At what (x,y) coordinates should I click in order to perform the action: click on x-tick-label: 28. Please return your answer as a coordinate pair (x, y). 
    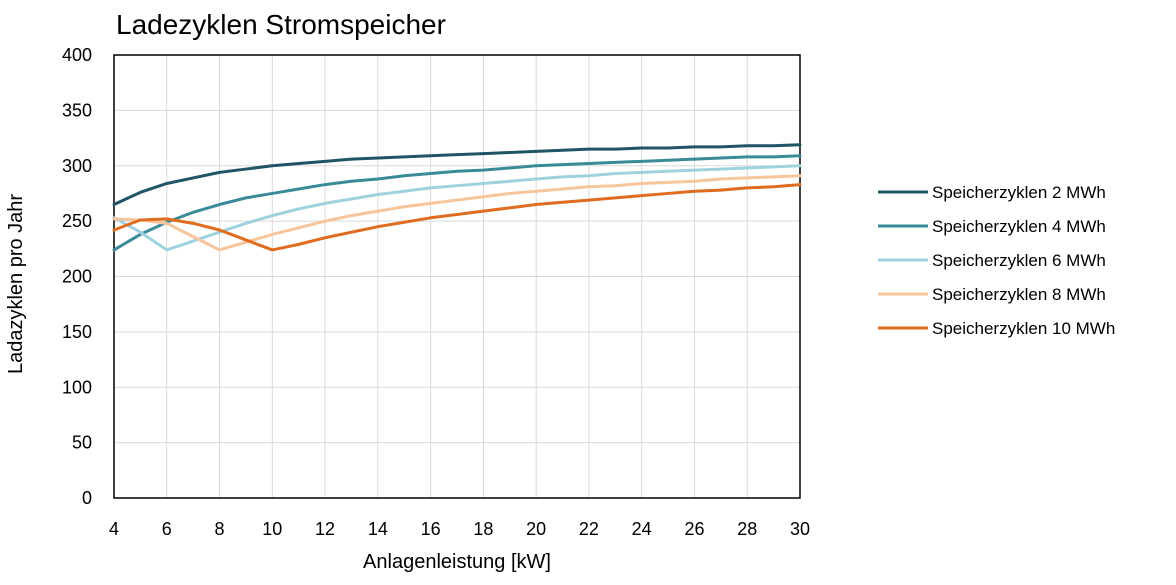
    Looking at the image, I should click on (747, 529).